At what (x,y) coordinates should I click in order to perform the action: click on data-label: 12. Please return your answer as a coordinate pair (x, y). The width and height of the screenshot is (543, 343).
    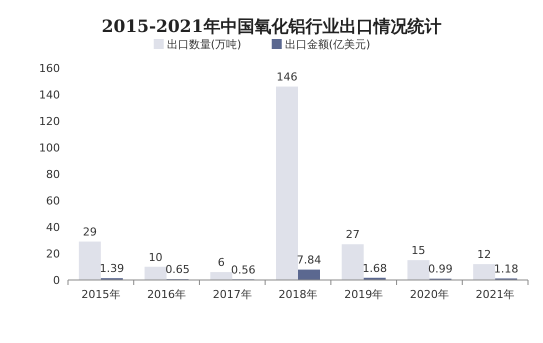
    Looking at the image, I should click on (484, 255).